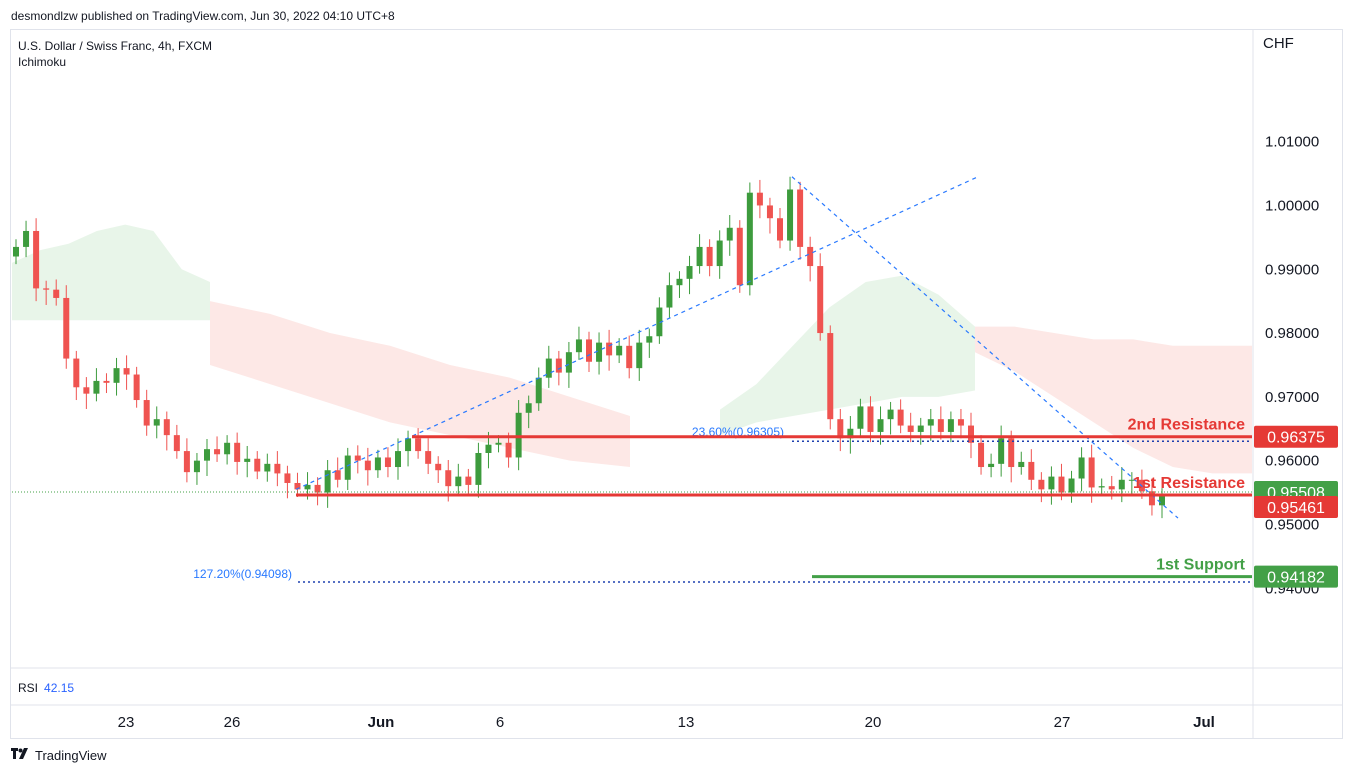  Describe the element at coordinates (1189, 483) in the screenshot. I see `level-name: 1st Resistance` at that location.